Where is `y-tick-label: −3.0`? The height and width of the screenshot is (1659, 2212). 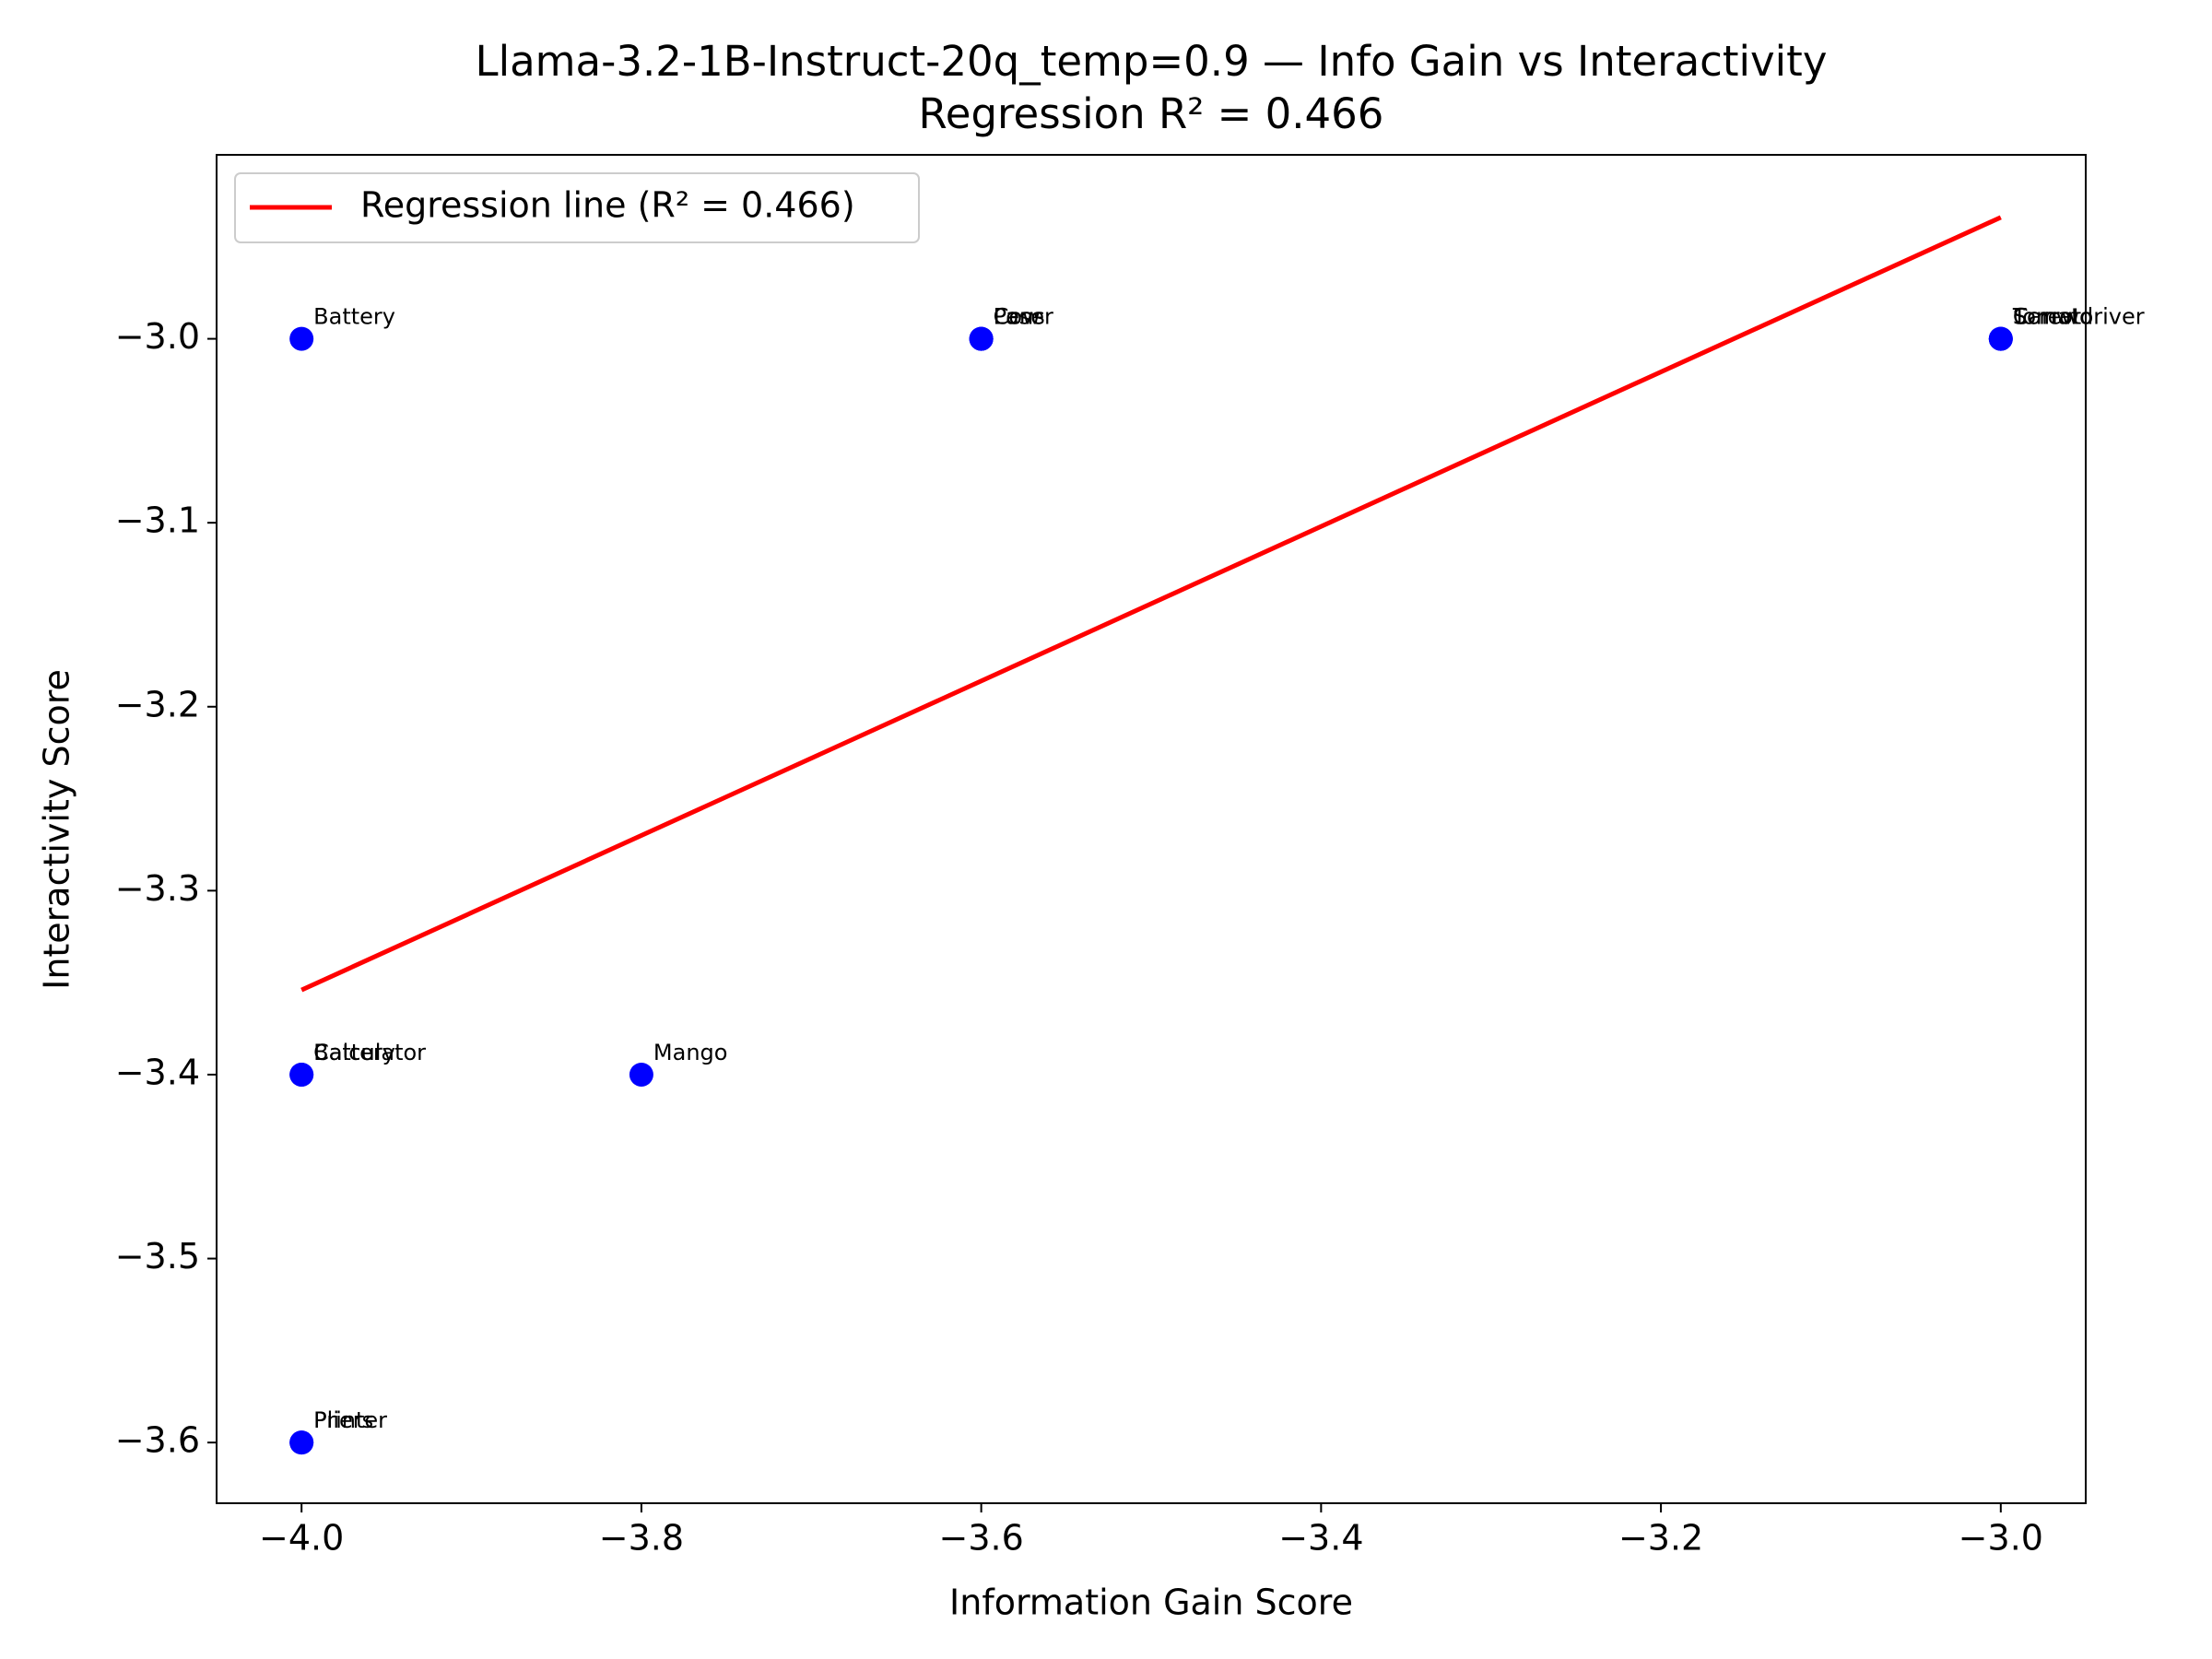
y-tick-label: −3.0 is located at coordinates (157, 336).